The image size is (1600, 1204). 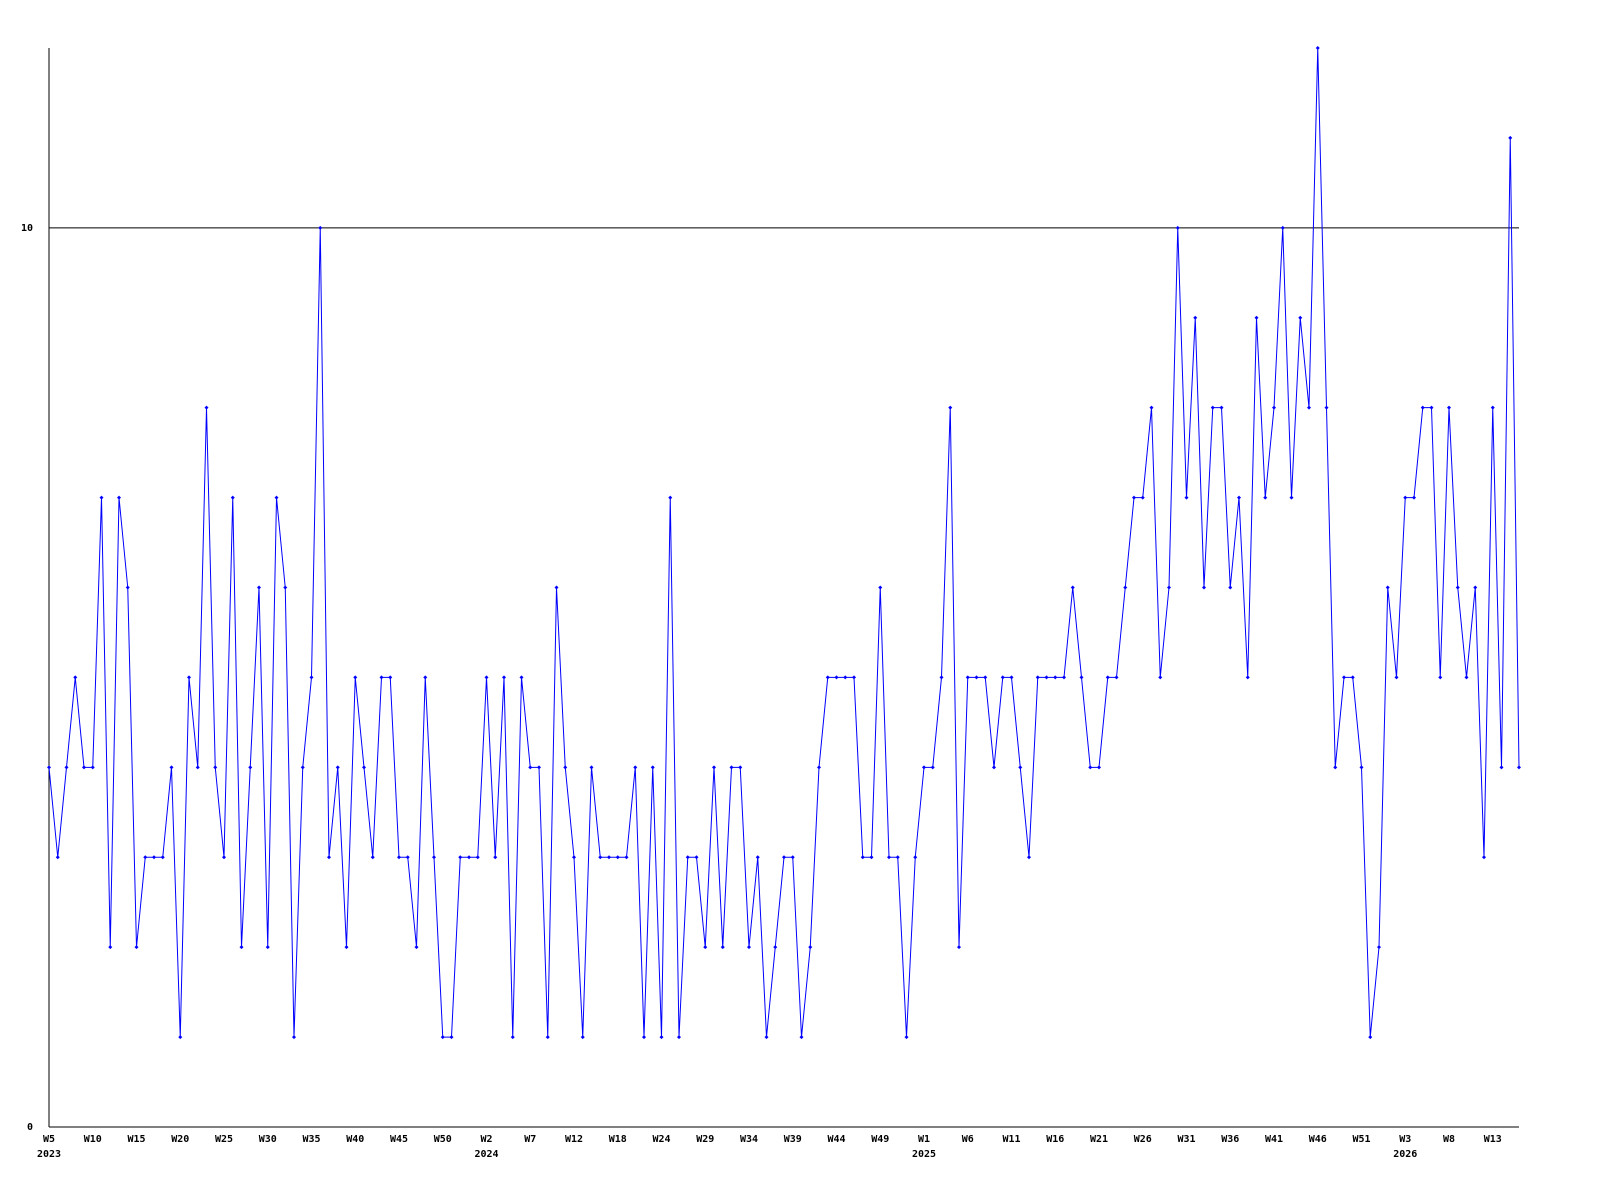 I want to click on x-year-label: 2026, so click(x=1405, y=1154).